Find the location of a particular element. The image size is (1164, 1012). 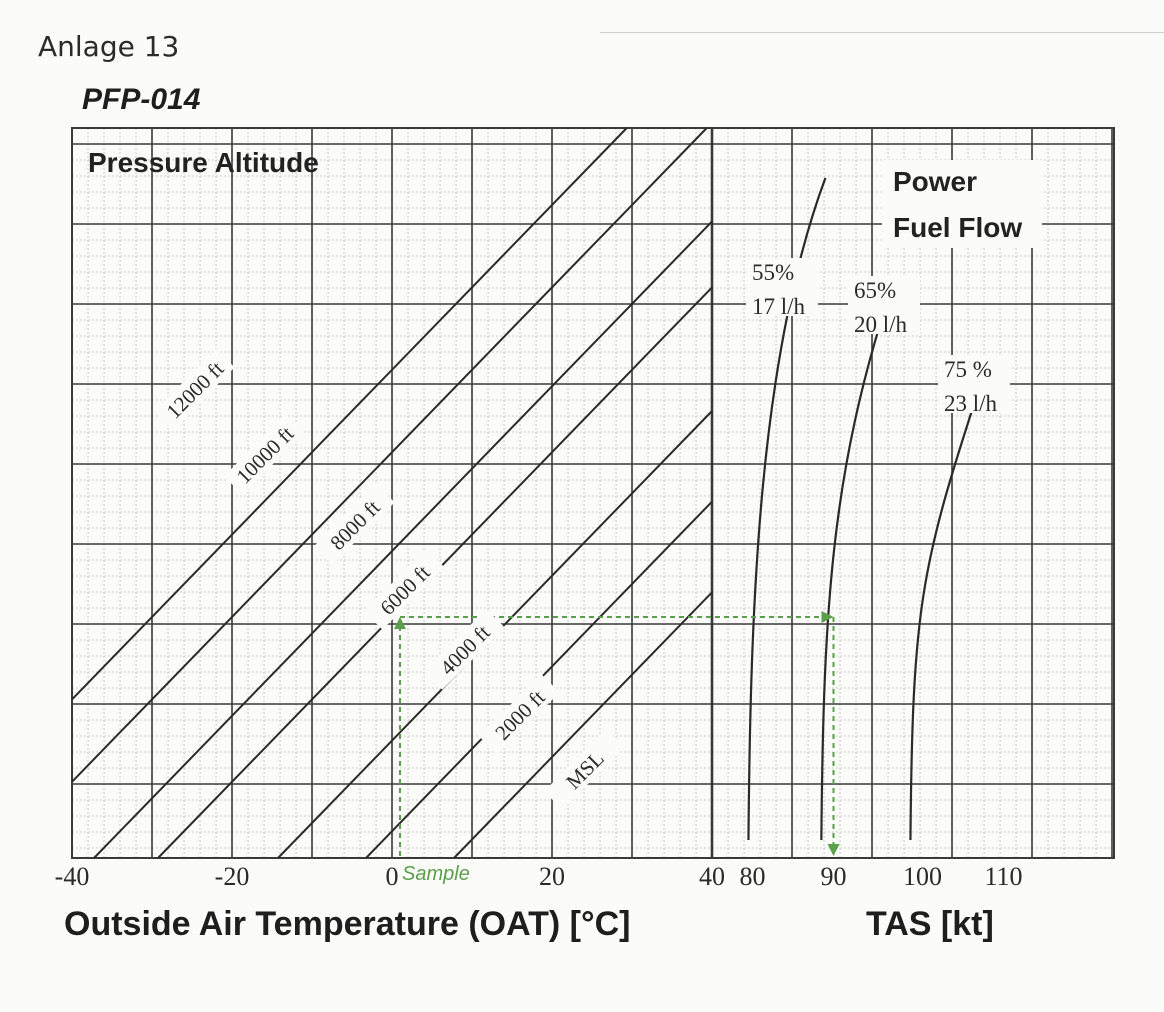

x-tick-oat: -40 is located at coordinates (72, 876).